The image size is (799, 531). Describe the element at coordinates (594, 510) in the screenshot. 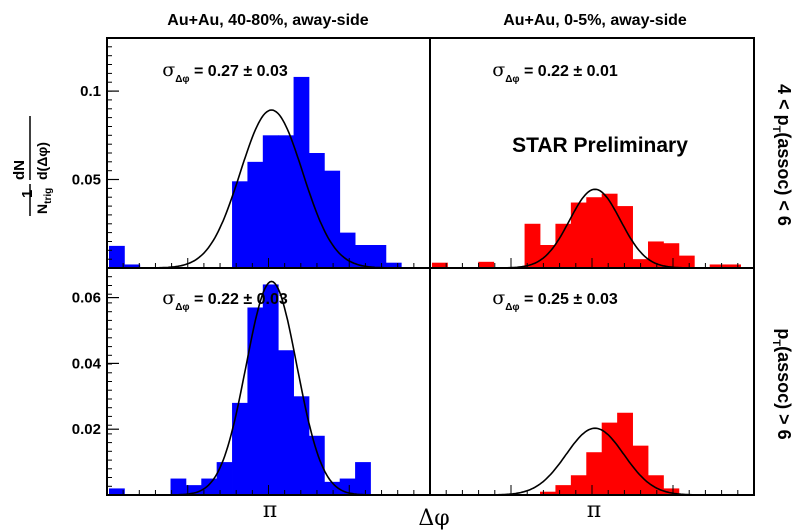

I see `x-tick-label-pi-right: π` at that location.